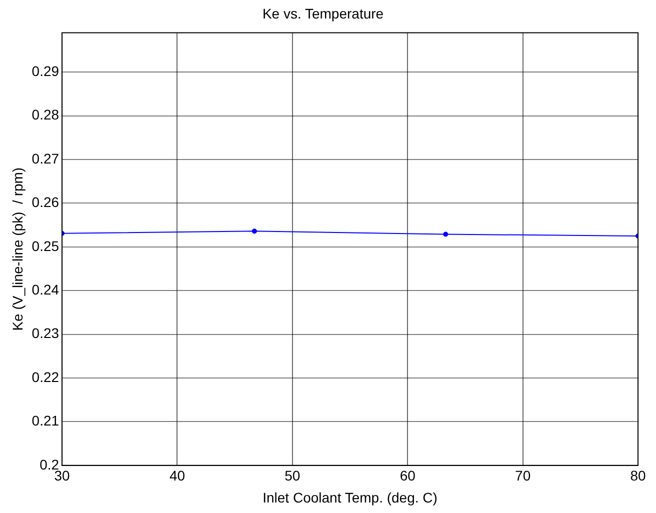 This screenshot has width=656, height=513. Describe the element at coordinates (46, 70) in the screenshot. I see `y-tick-label: 0.29` at that location.